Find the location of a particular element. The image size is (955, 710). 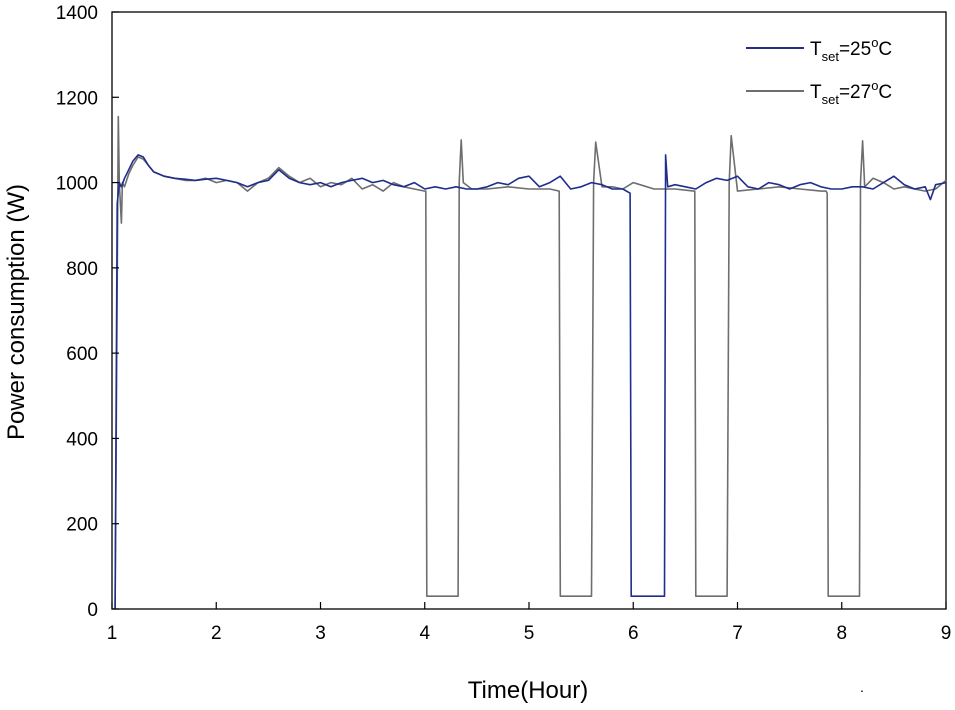

x-axis-ticks: 1 2 3 4 5 6 7 8 9 is located at coordinates (529, 623).